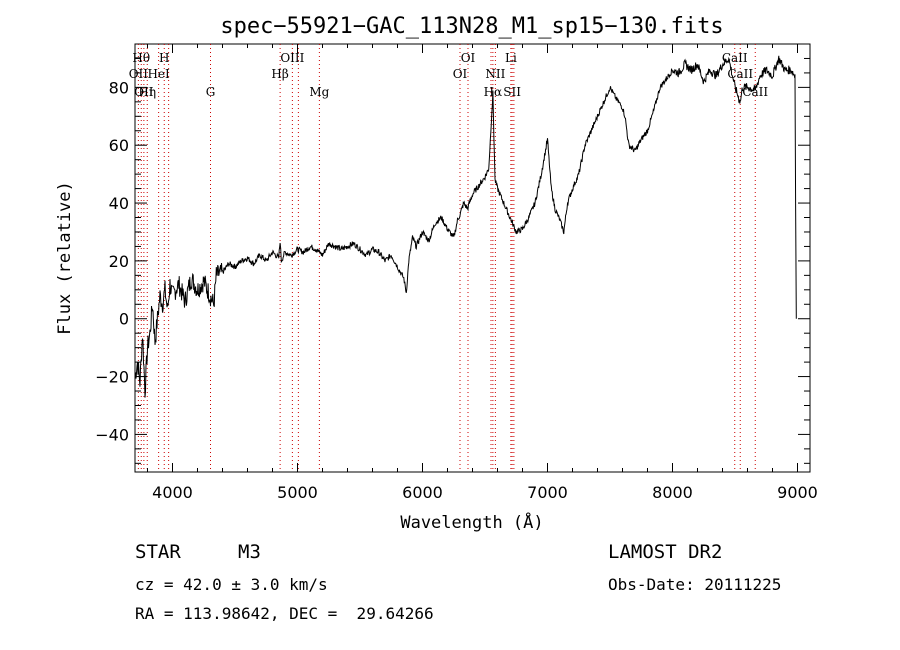  What do you see at coordinates (547, 492) in the screenshot?
I see `x-tick-label: 7000` at bounding box center [547, 492].